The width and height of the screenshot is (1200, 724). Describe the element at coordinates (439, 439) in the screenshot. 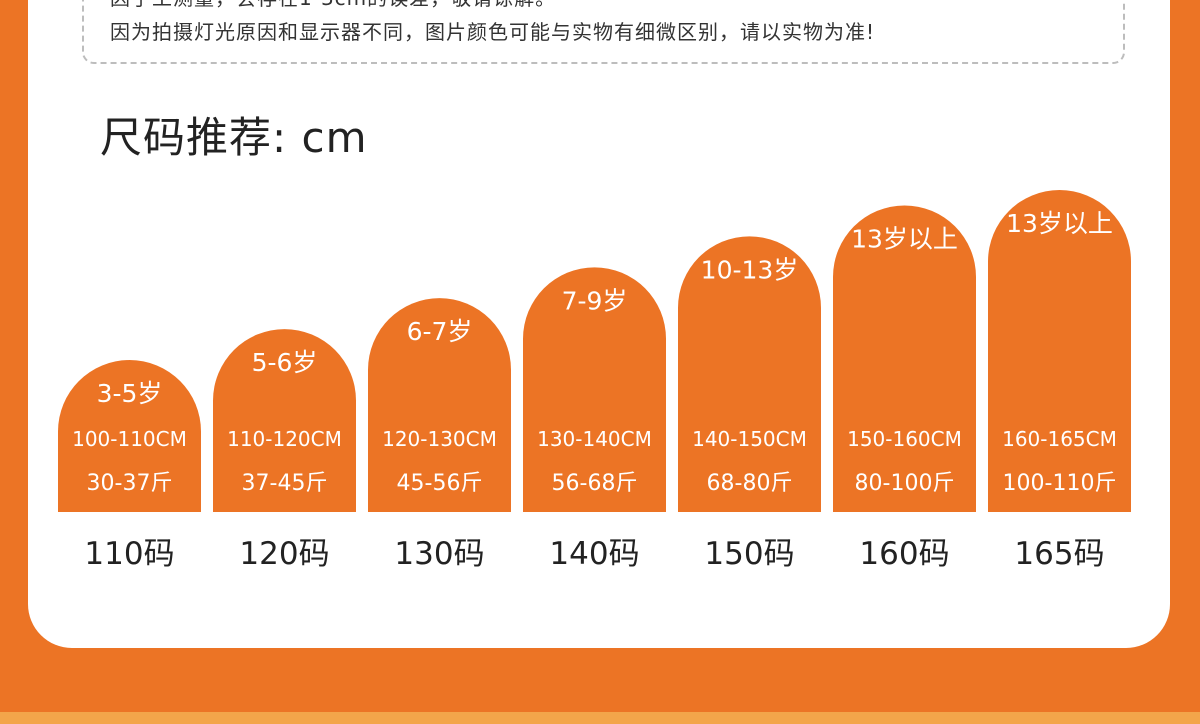

I see `height-range-label: 120-130CM` at that location.